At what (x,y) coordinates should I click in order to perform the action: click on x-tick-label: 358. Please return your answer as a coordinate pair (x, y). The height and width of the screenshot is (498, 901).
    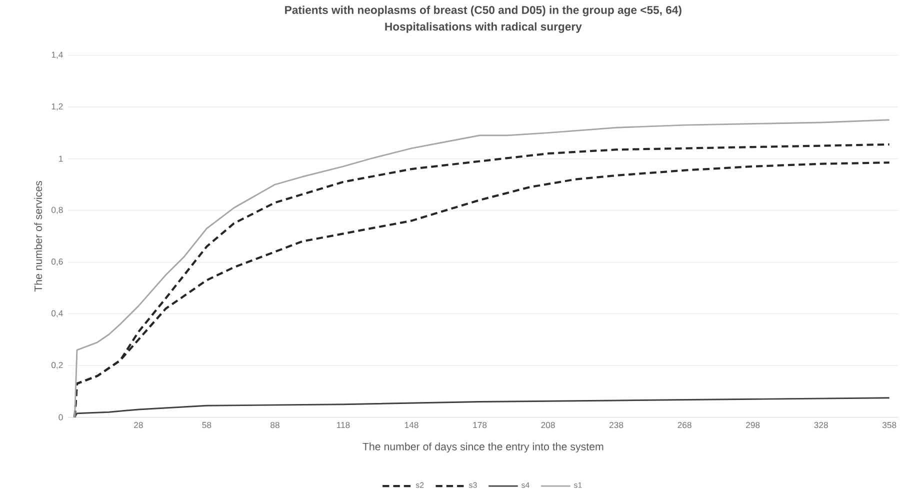
    Looking at the image, I should click on (889, 425).